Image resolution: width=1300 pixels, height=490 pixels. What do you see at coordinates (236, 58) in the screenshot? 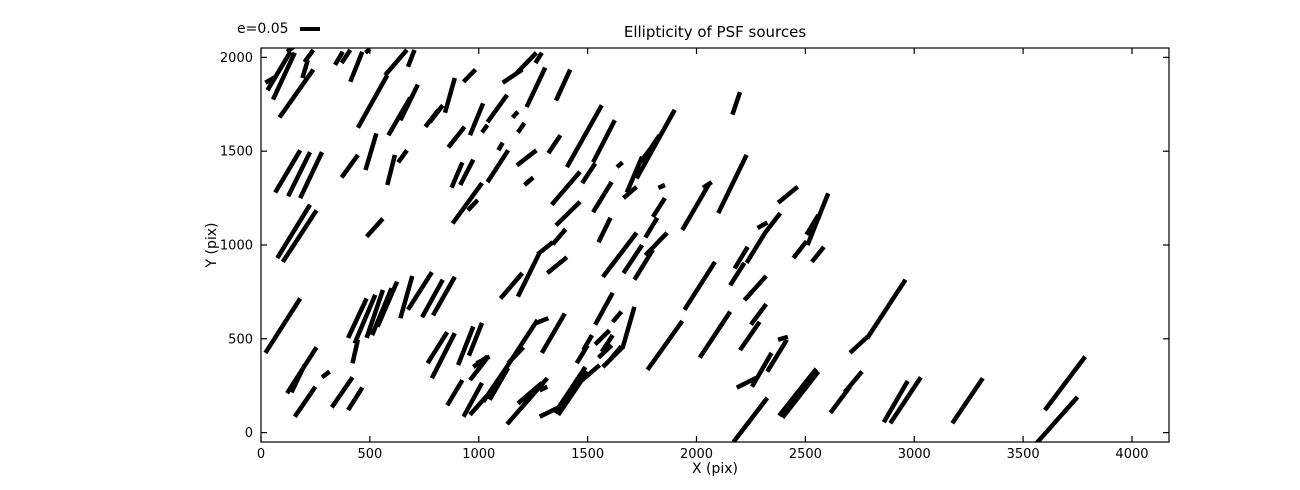
I see `y-tick-label: 2000` at bounding box center [236, 58].